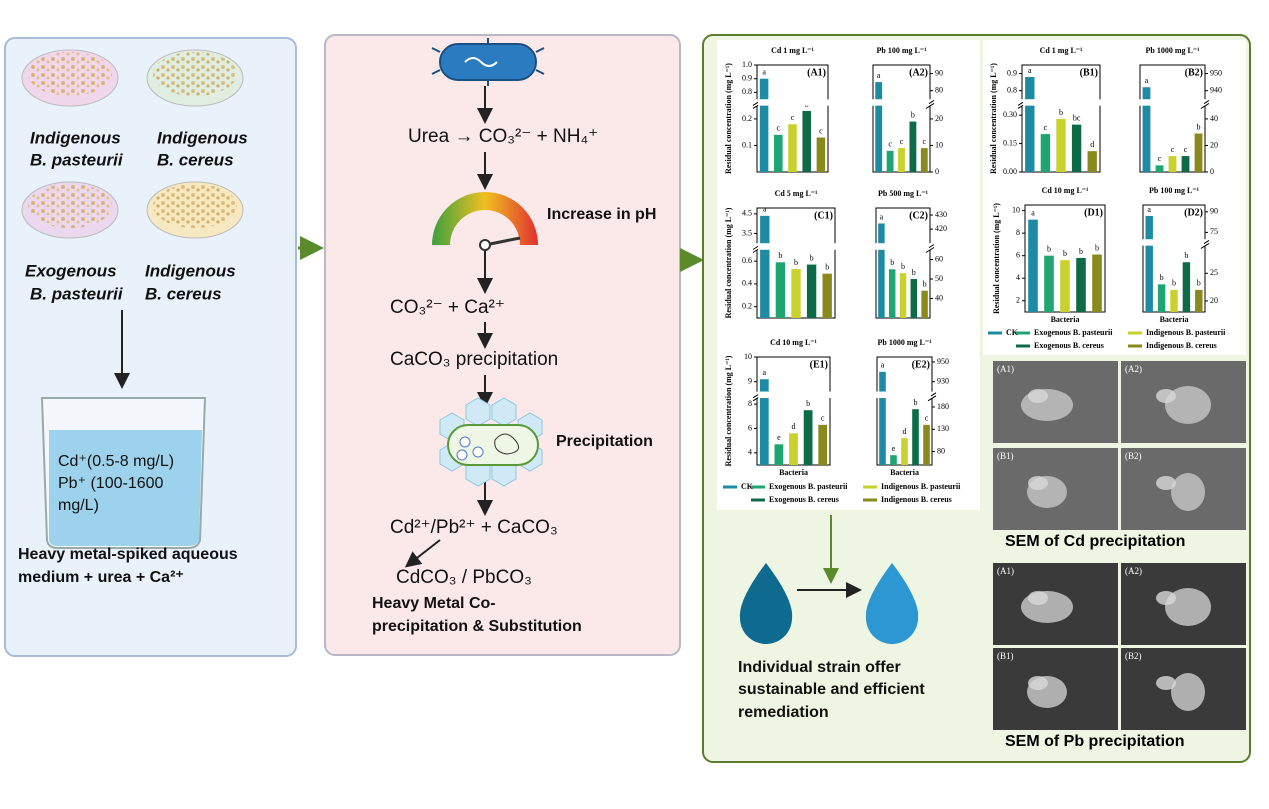 The height and width of the screenshot is (809, 1269). Describe the element at coordinates (823, 215) in the screenshot. I see `panel-tag: (C1)` at that location.